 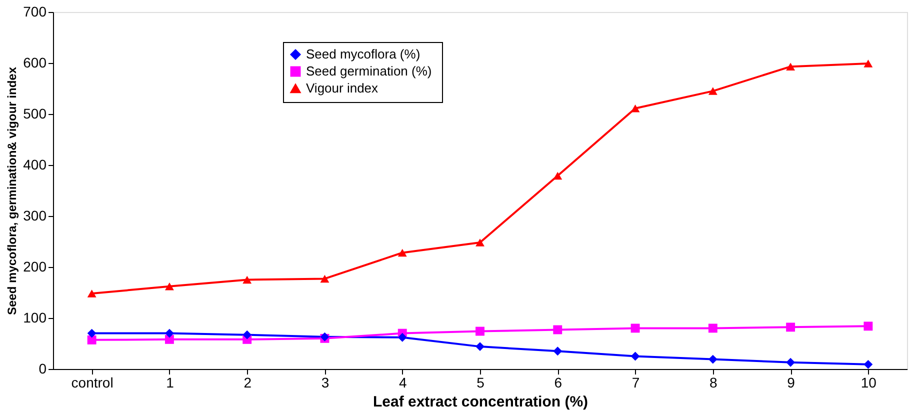 What do you see at coordinates (35, 216) in the screenshot?
I see `y-tick-label: 300` at bounding box center [35, 216].